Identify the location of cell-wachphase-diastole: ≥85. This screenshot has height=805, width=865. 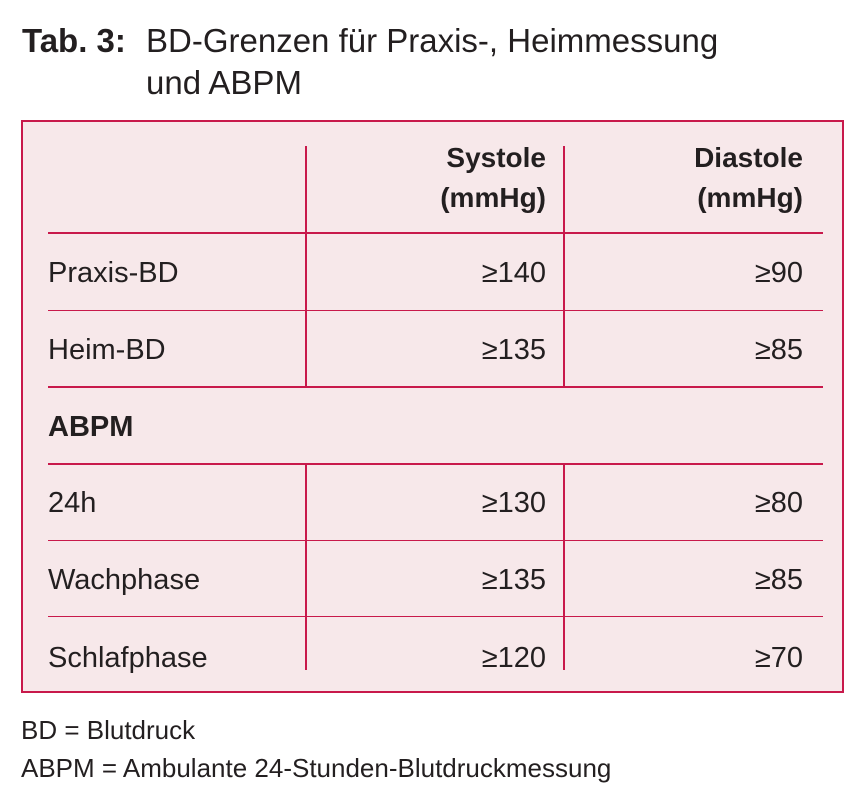
(778, 580).